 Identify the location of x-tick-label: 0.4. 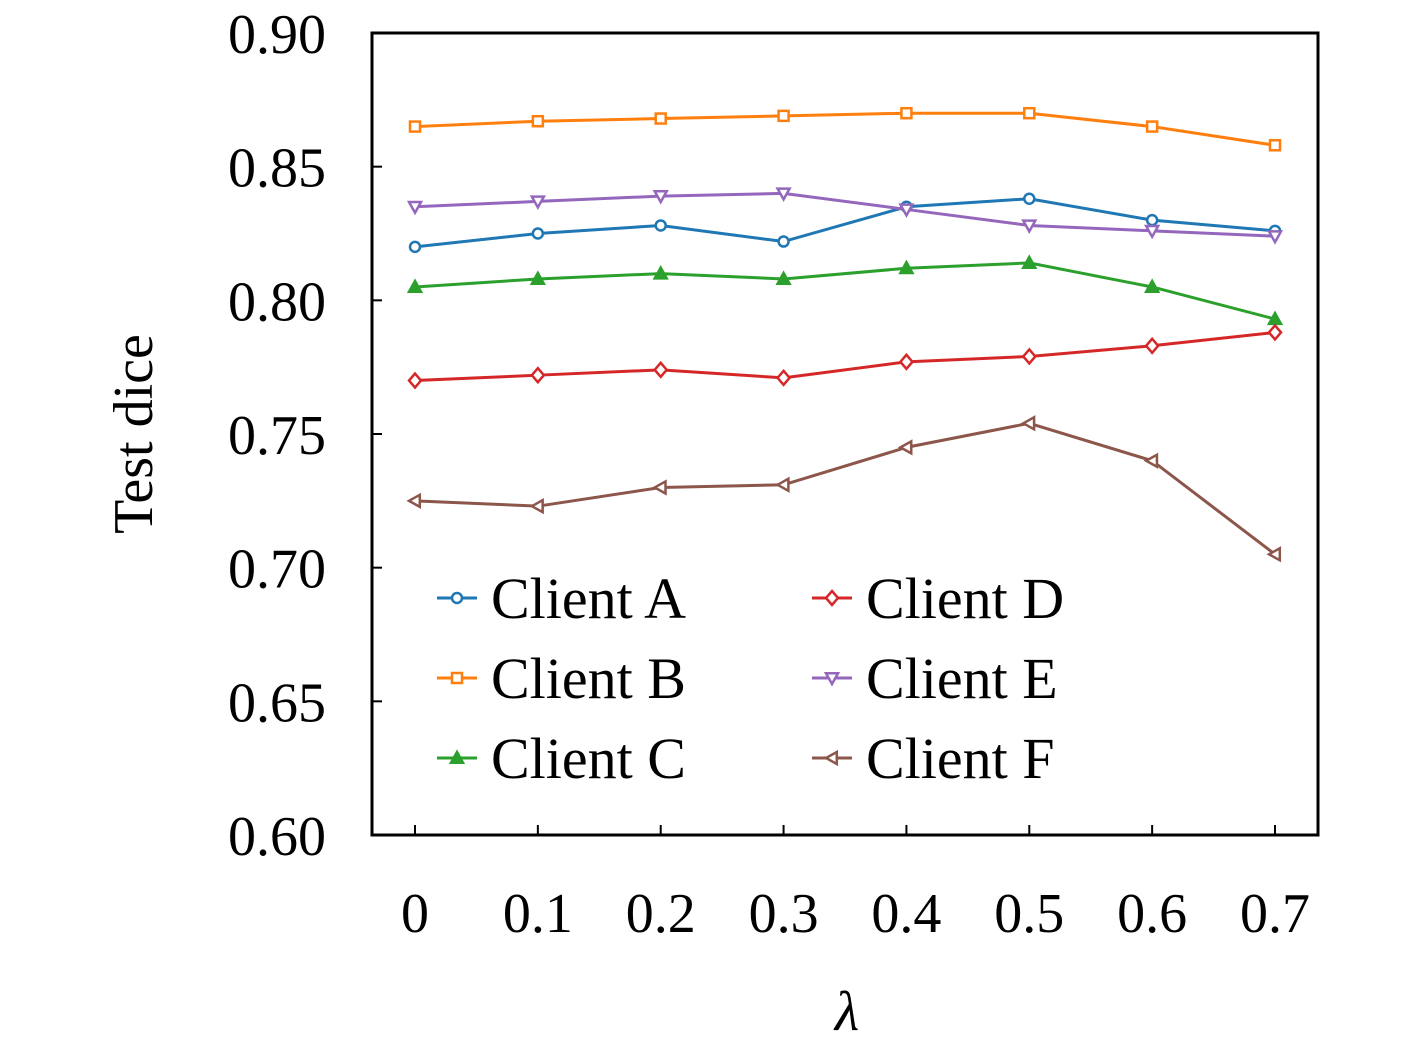
(906, 914).